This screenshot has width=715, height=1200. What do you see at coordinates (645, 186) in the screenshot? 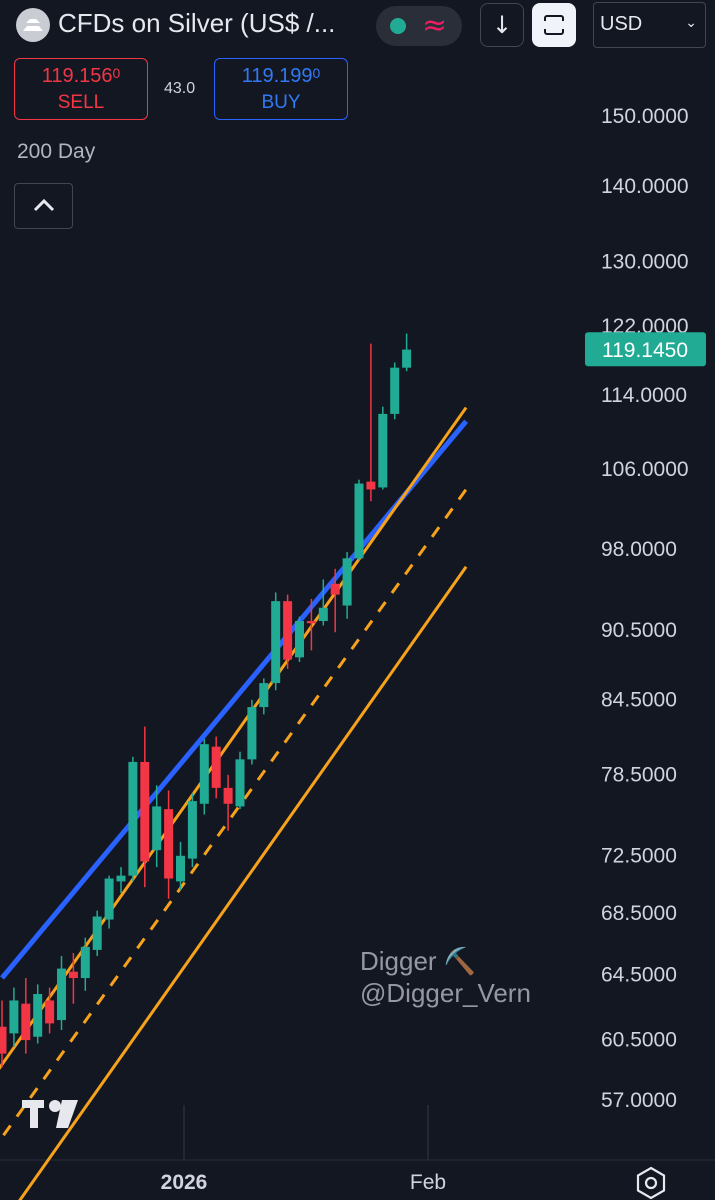
I see `y-tick-label: 140.0000` at bounding box center [645, 186].